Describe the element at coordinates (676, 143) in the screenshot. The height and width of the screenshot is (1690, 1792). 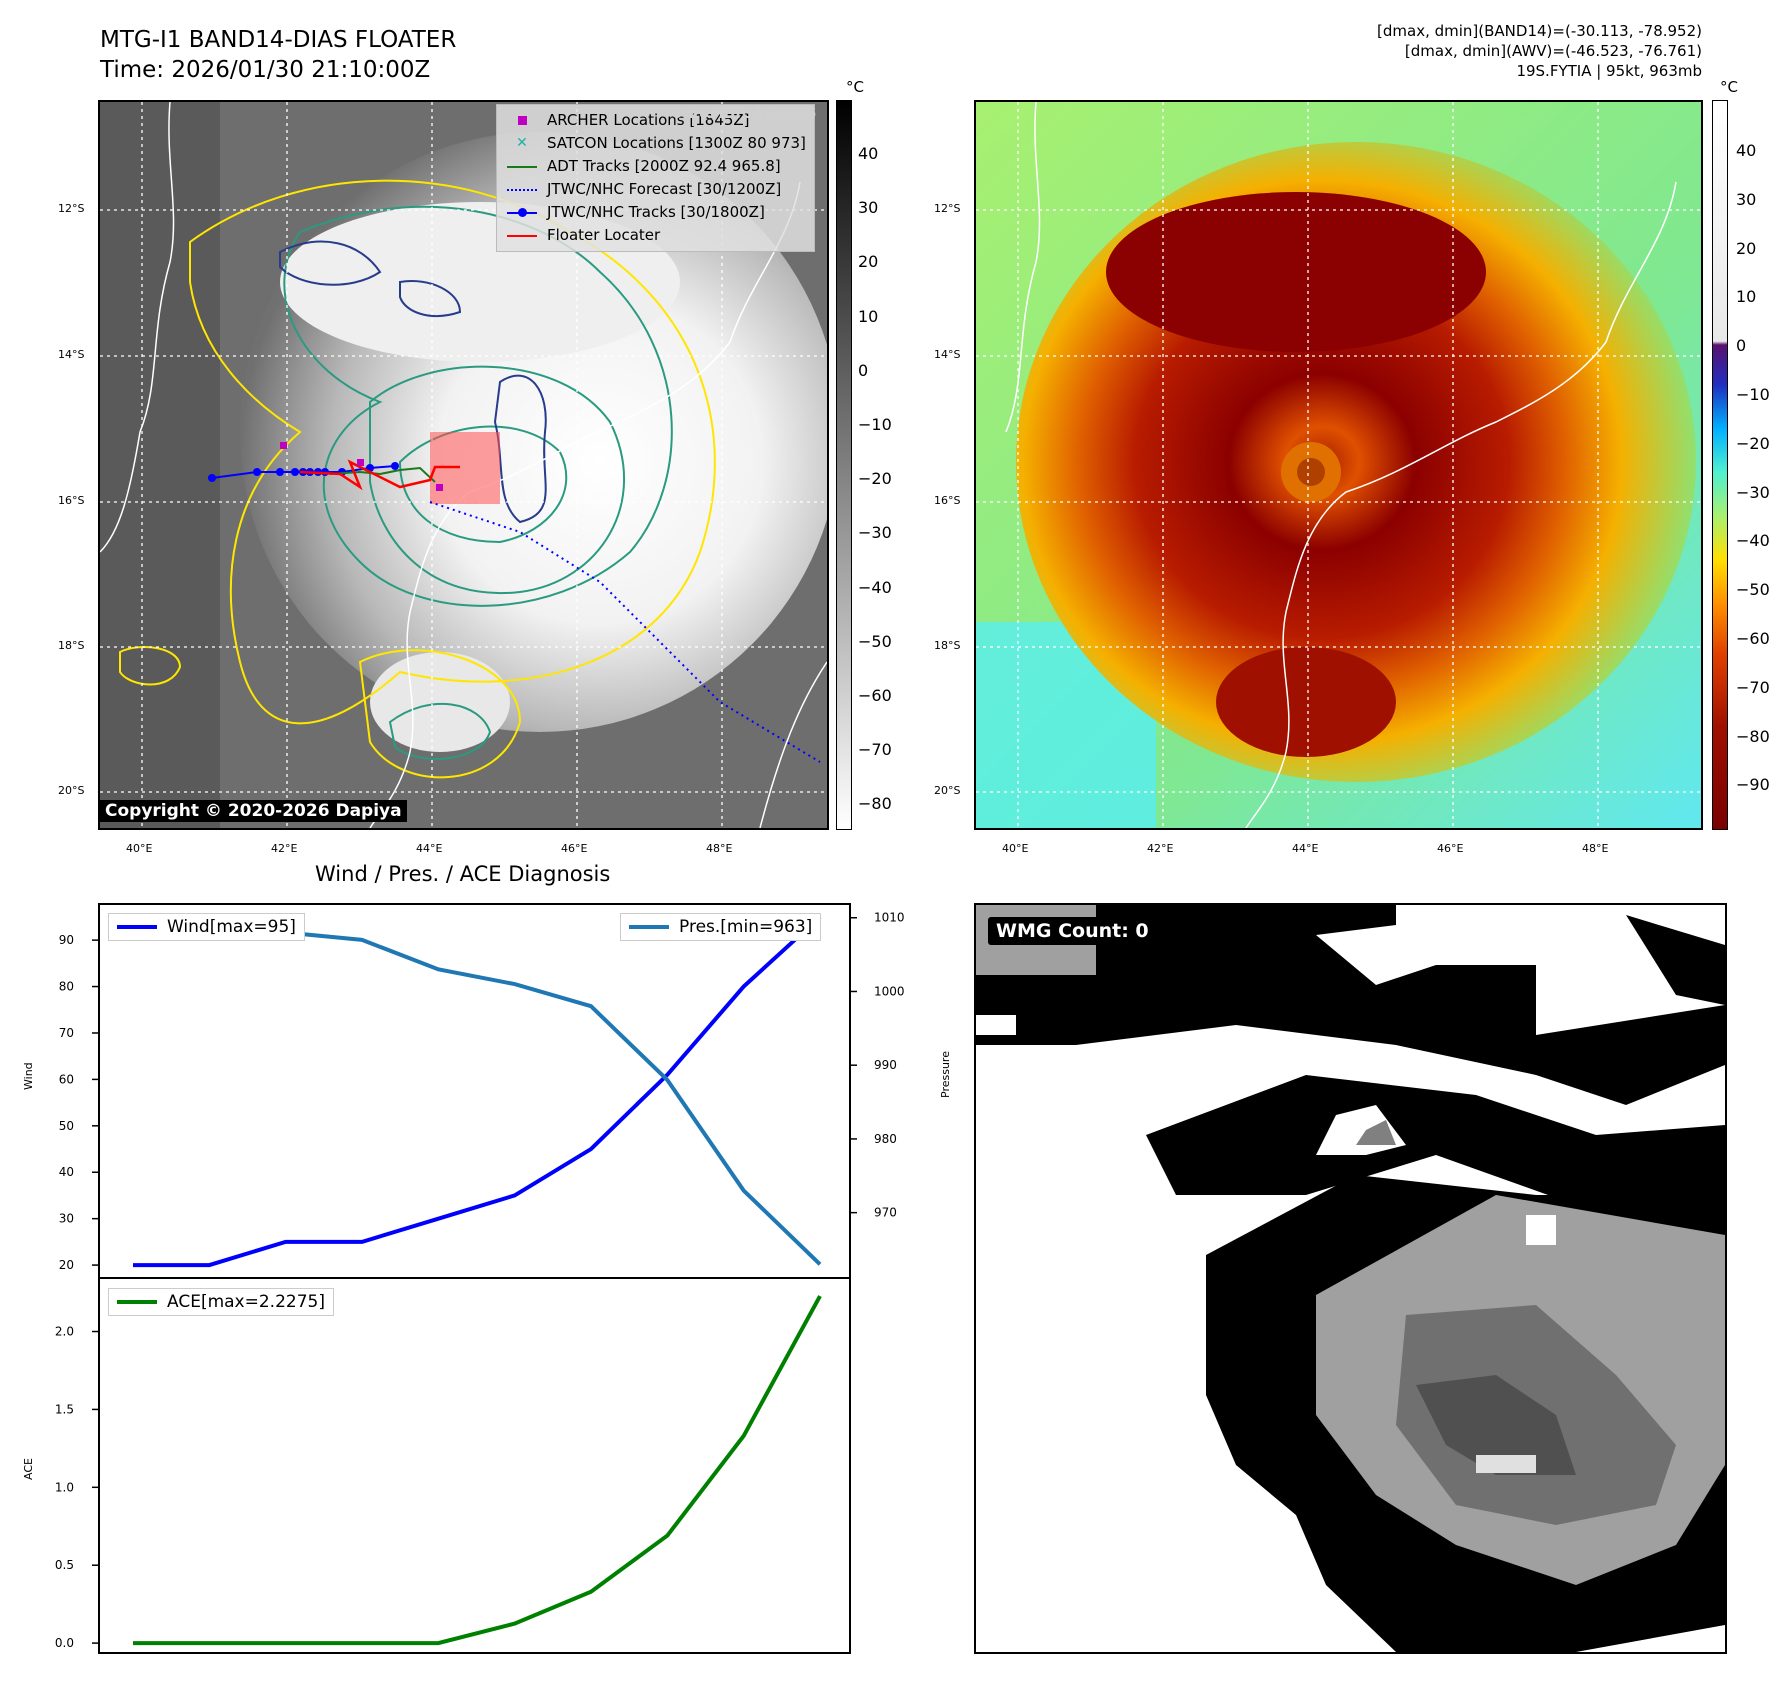
I see `legend-label: SATCON Locations [1300Z 80 973]` at that location.